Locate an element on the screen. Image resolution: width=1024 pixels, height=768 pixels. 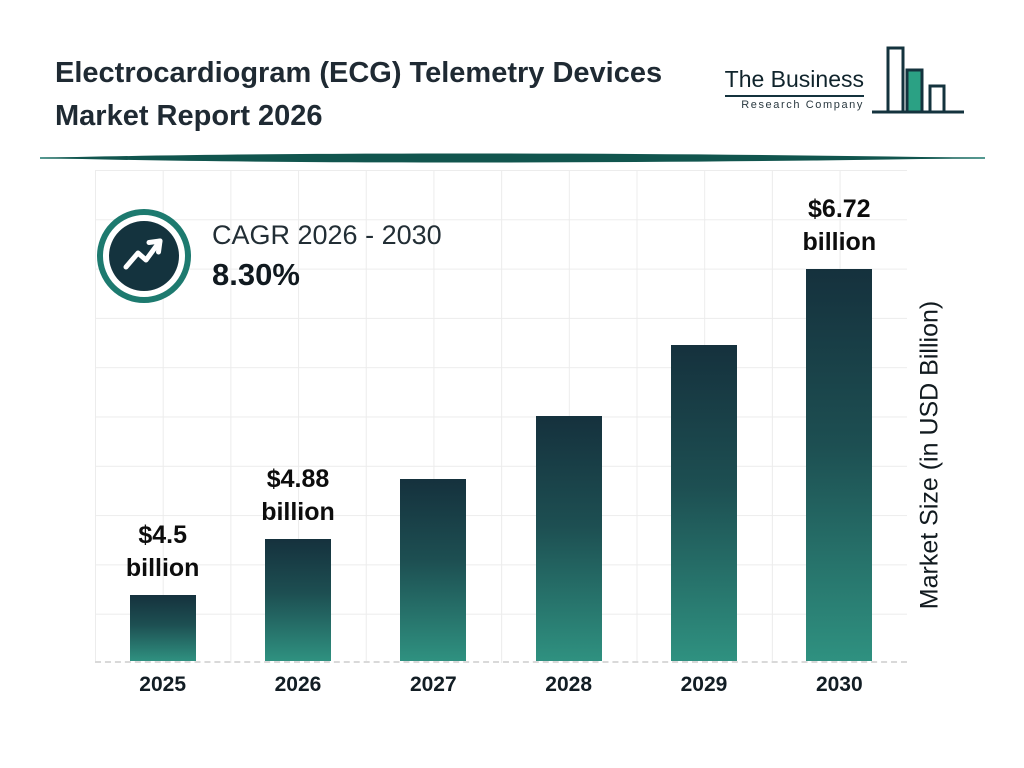
bar-2028 is located at coordinates (568, 538).